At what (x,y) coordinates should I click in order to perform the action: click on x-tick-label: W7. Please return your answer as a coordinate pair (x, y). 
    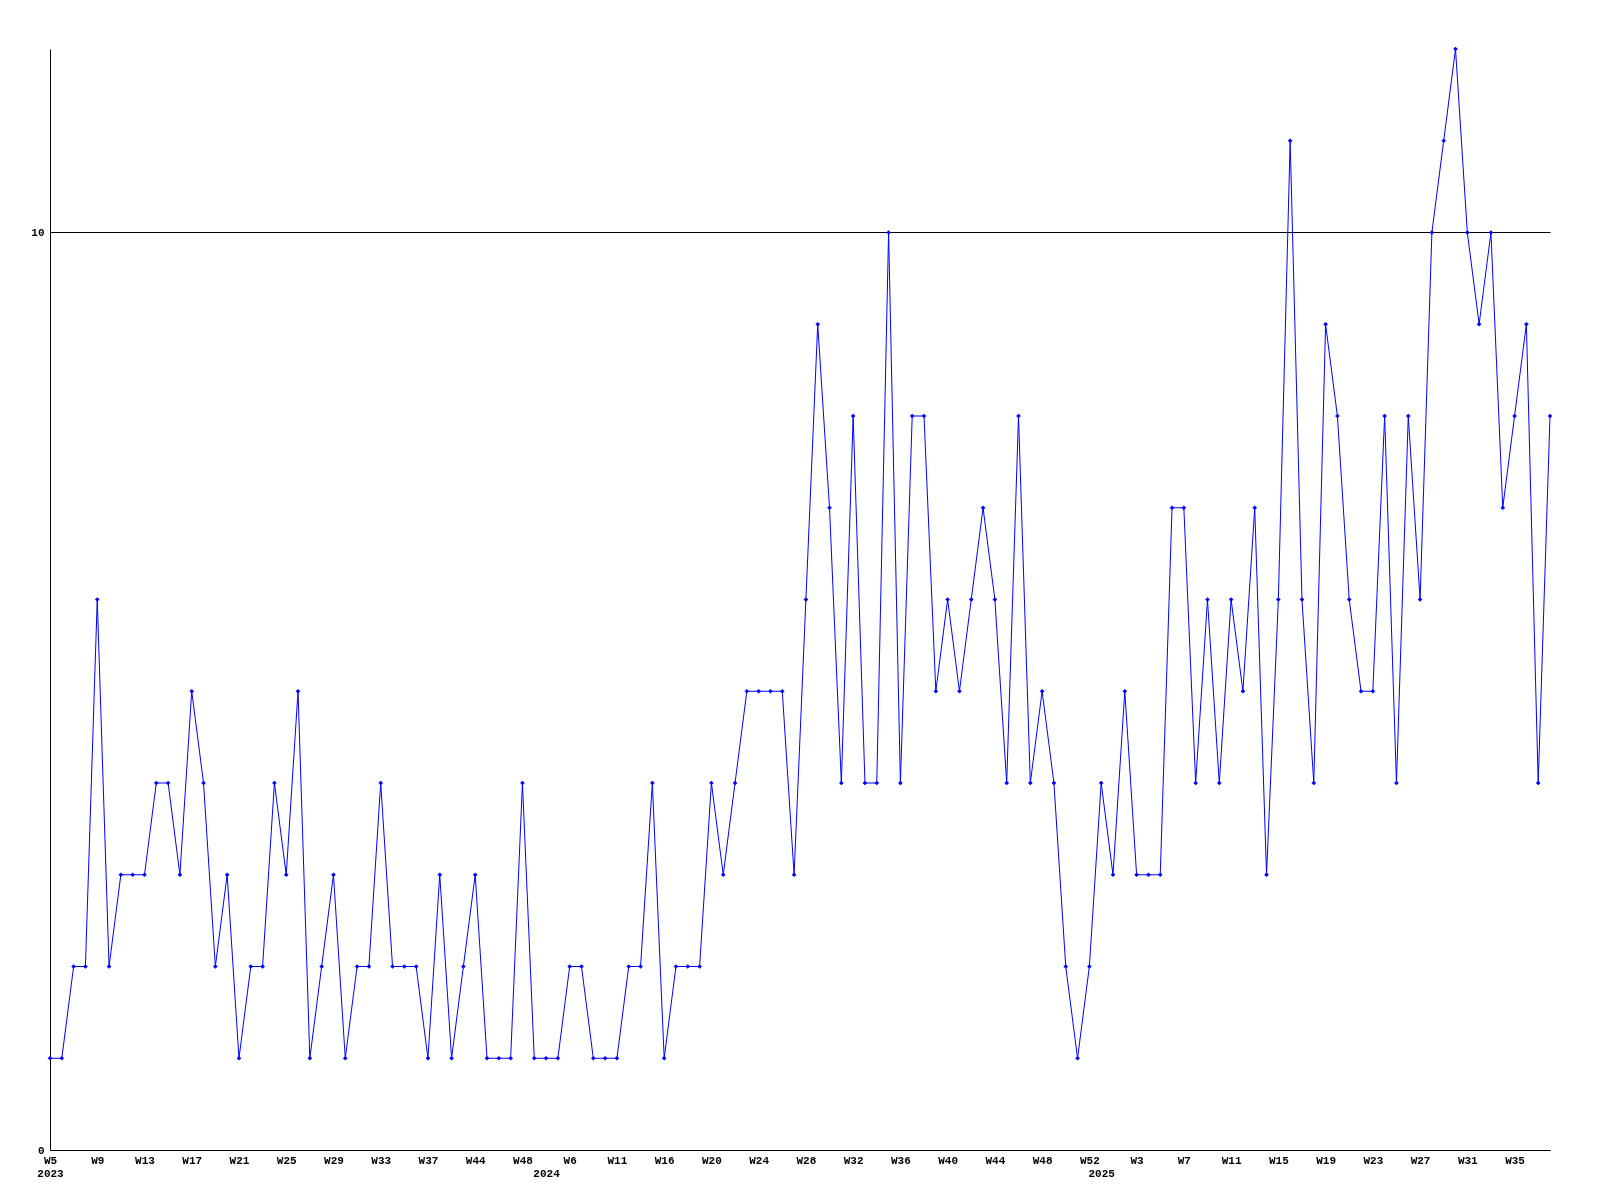
    Looking at the image, I should click on (1184, 1160).